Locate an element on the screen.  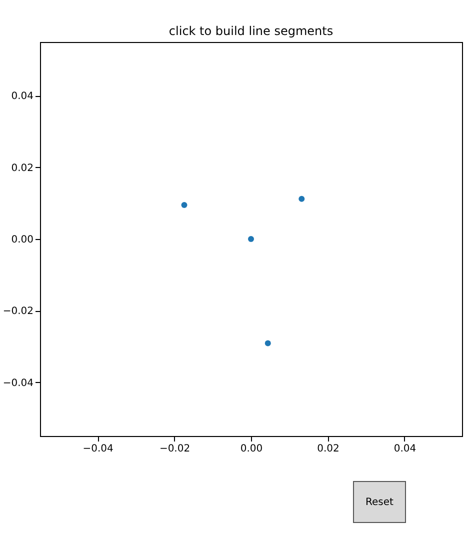
y-tick-label: −0.04 is located at coordinates (18, 383).